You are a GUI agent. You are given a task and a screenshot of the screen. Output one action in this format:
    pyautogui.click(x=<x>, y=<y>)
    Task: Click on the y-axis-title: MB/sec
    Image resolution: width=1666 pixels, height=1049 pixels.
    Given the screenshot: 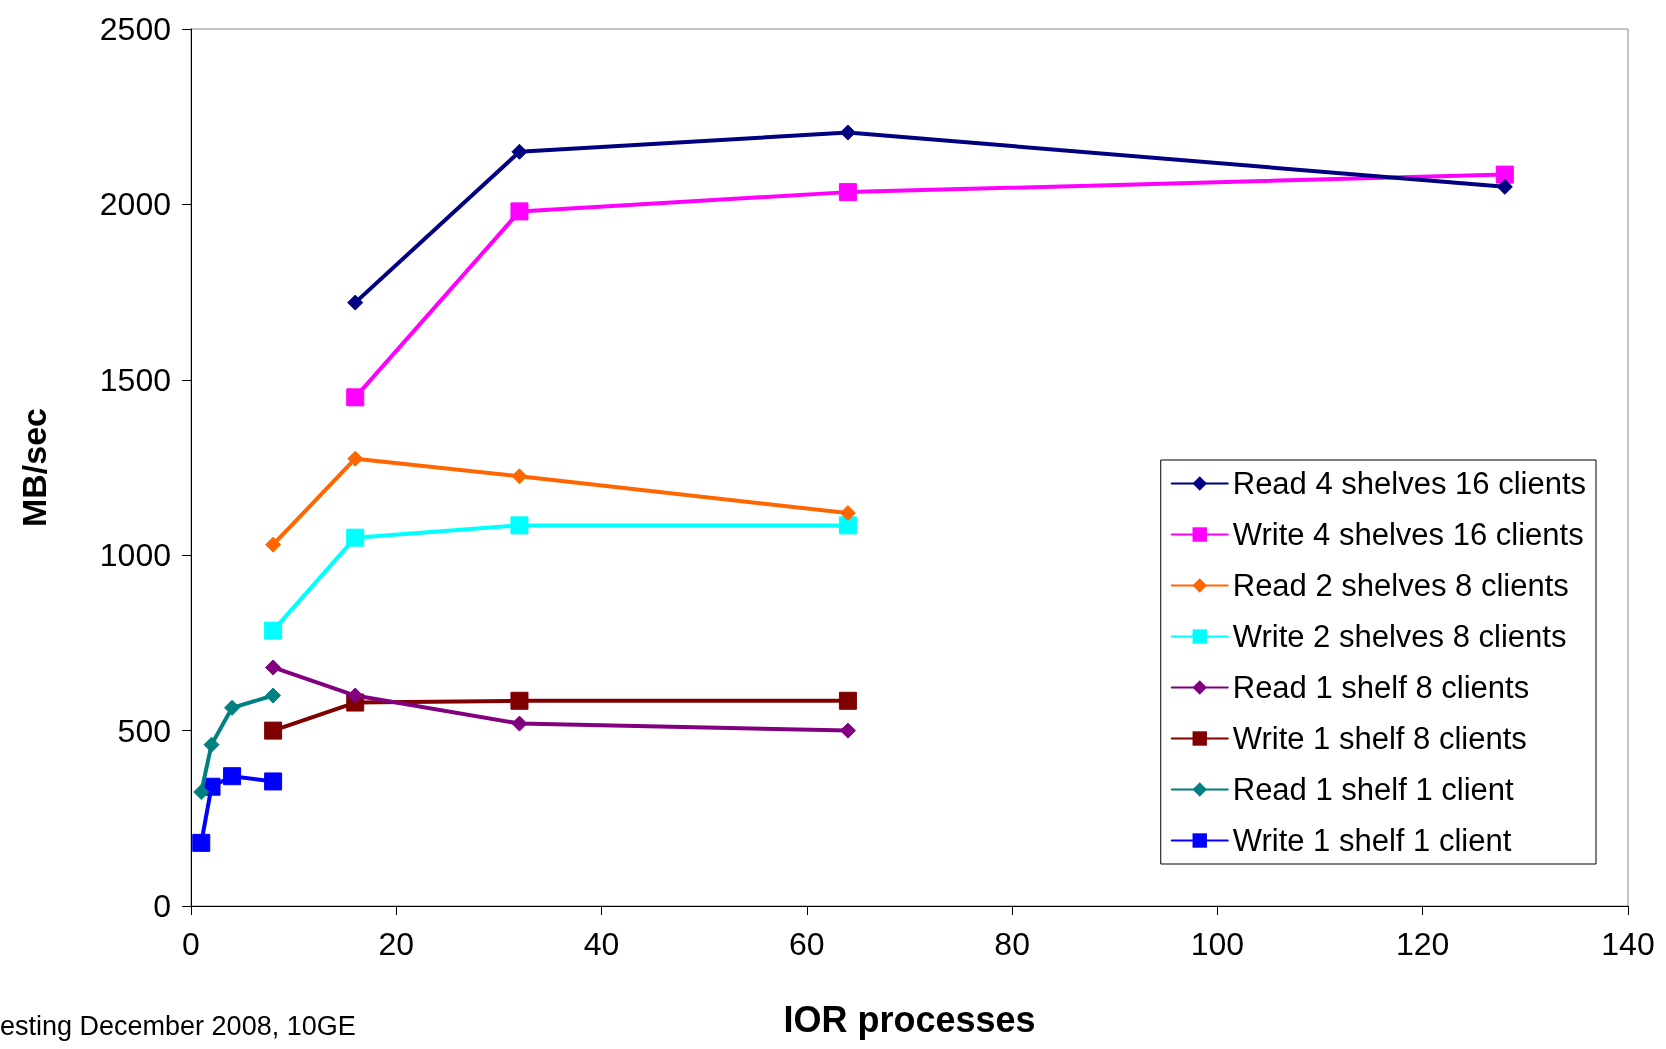 What is the action you would take?
    pyautogui.click(x=34, y=467)
    